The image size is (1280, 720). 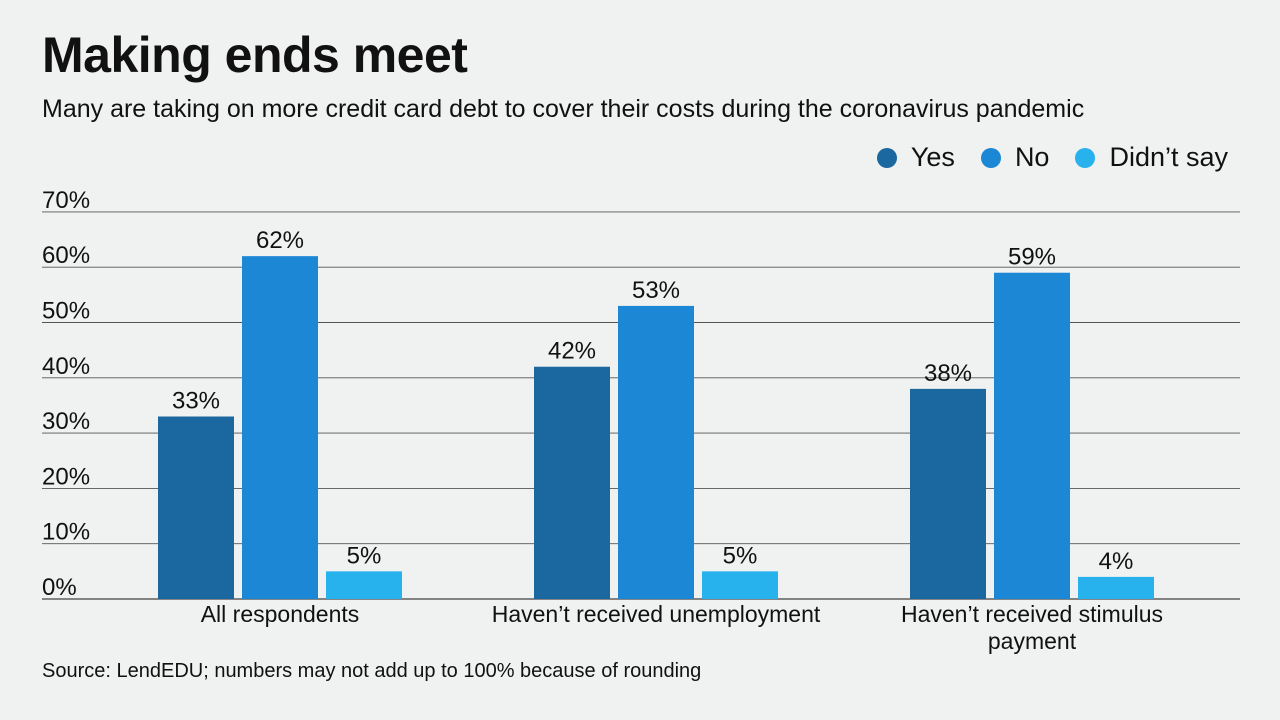 What do you see at coordinates (66, 532) in the screenshot?
I see `y-tick-label: 10%` at bounding box center [66, 532].